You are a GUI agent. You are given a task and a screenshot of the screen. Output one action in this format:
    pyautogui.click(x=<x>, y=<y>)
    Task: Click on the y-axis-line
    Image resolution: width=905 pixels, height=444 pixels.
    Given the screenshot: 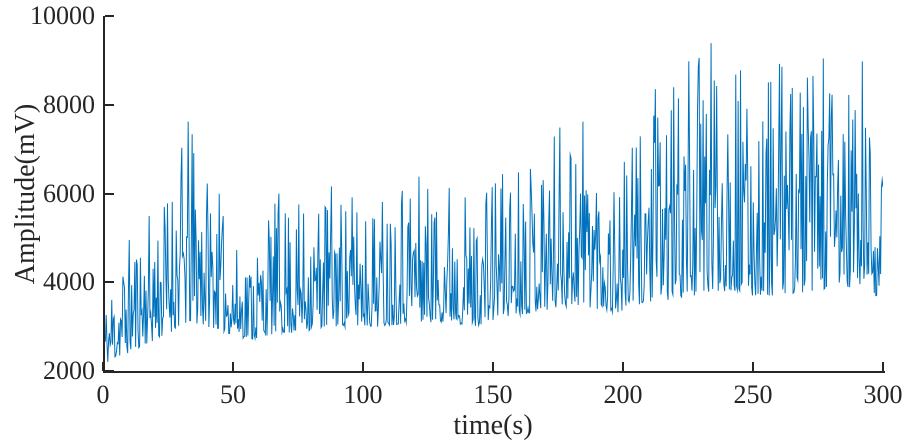 What is the action you would take?
    pyautogui.click(x=104, y=194)
    